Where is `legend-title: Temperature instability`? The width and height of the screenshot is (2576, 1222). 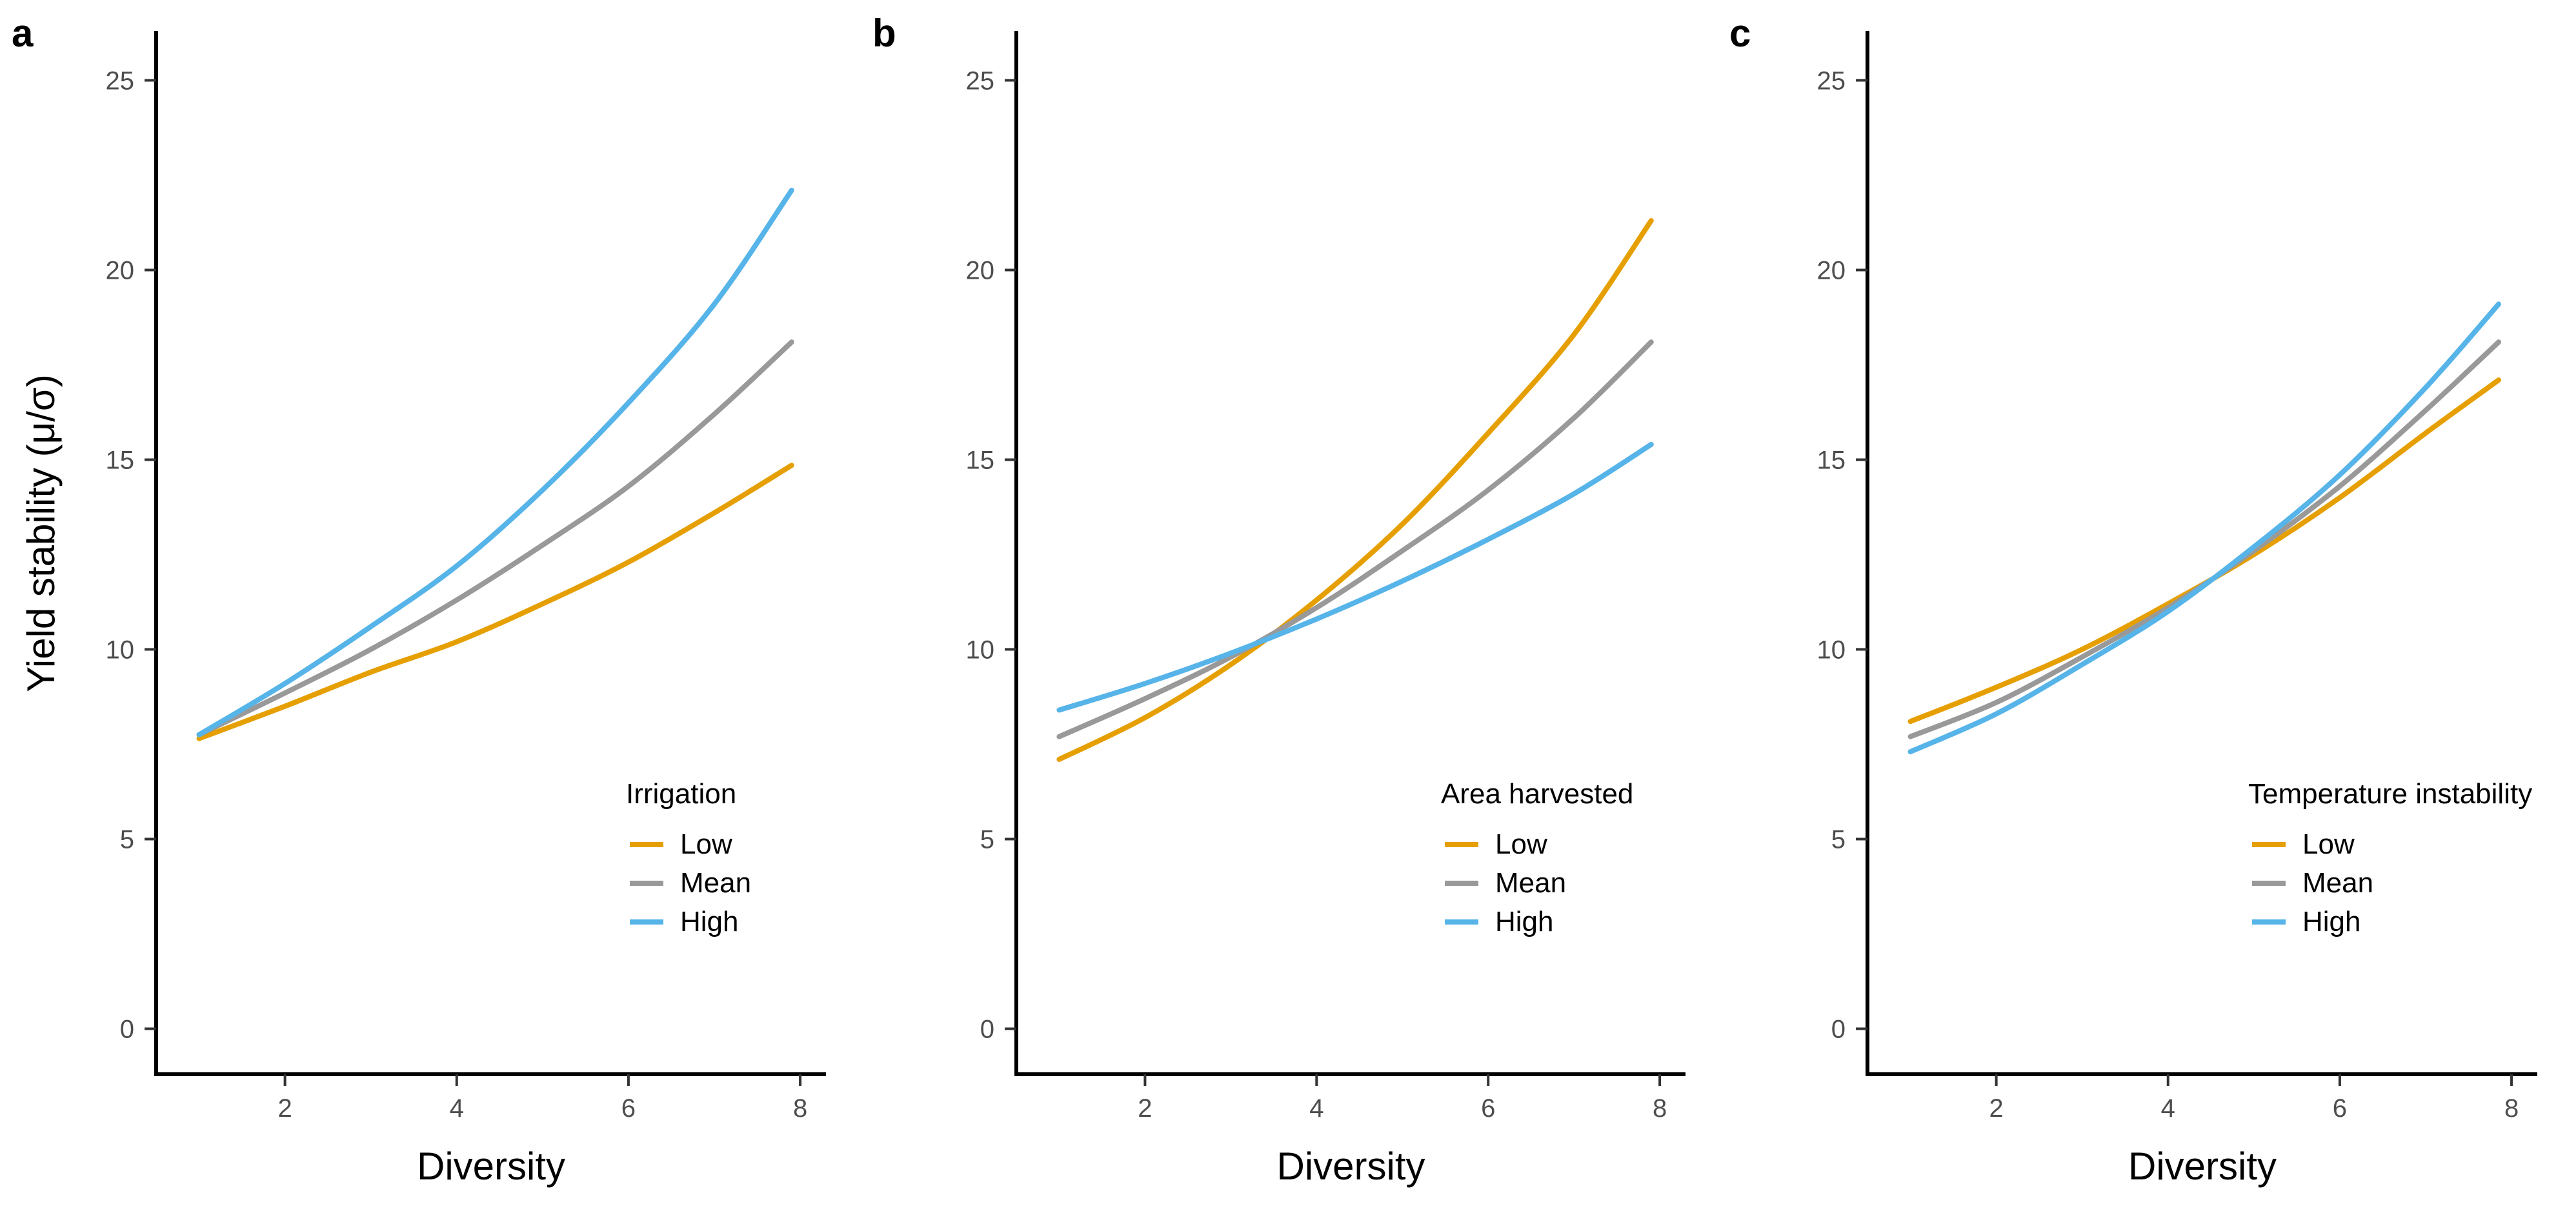 legend-title: Temperature instability is located at coordinates (2390, 794).